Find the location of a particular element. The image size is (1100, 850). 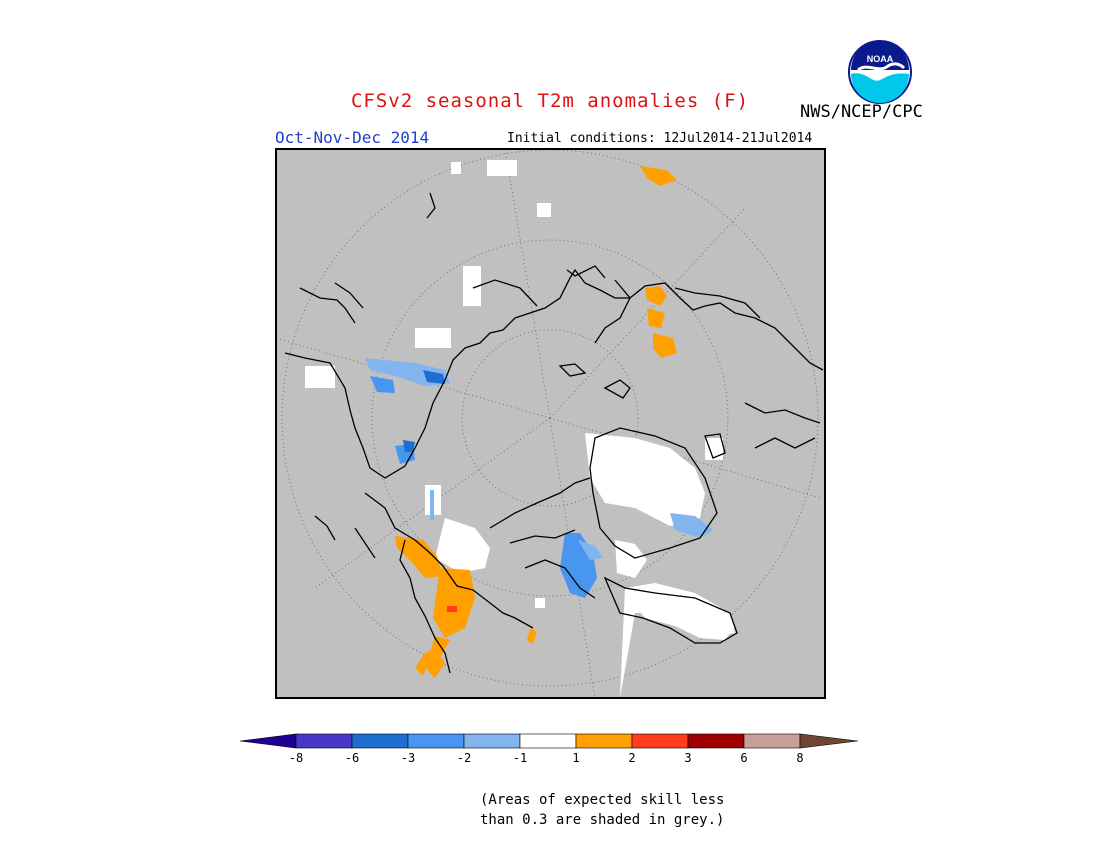

agency-label: NWS/NCEP/CPC is located at coordinates (861, 112).